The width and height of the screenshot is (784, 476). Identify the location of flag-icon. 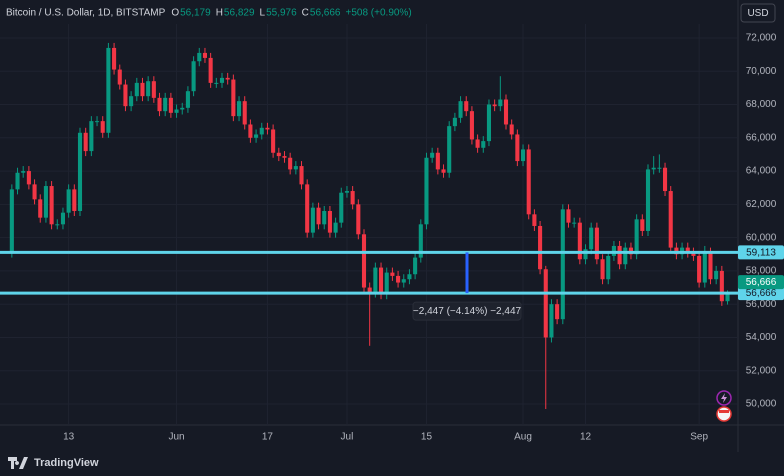
(724, 414).